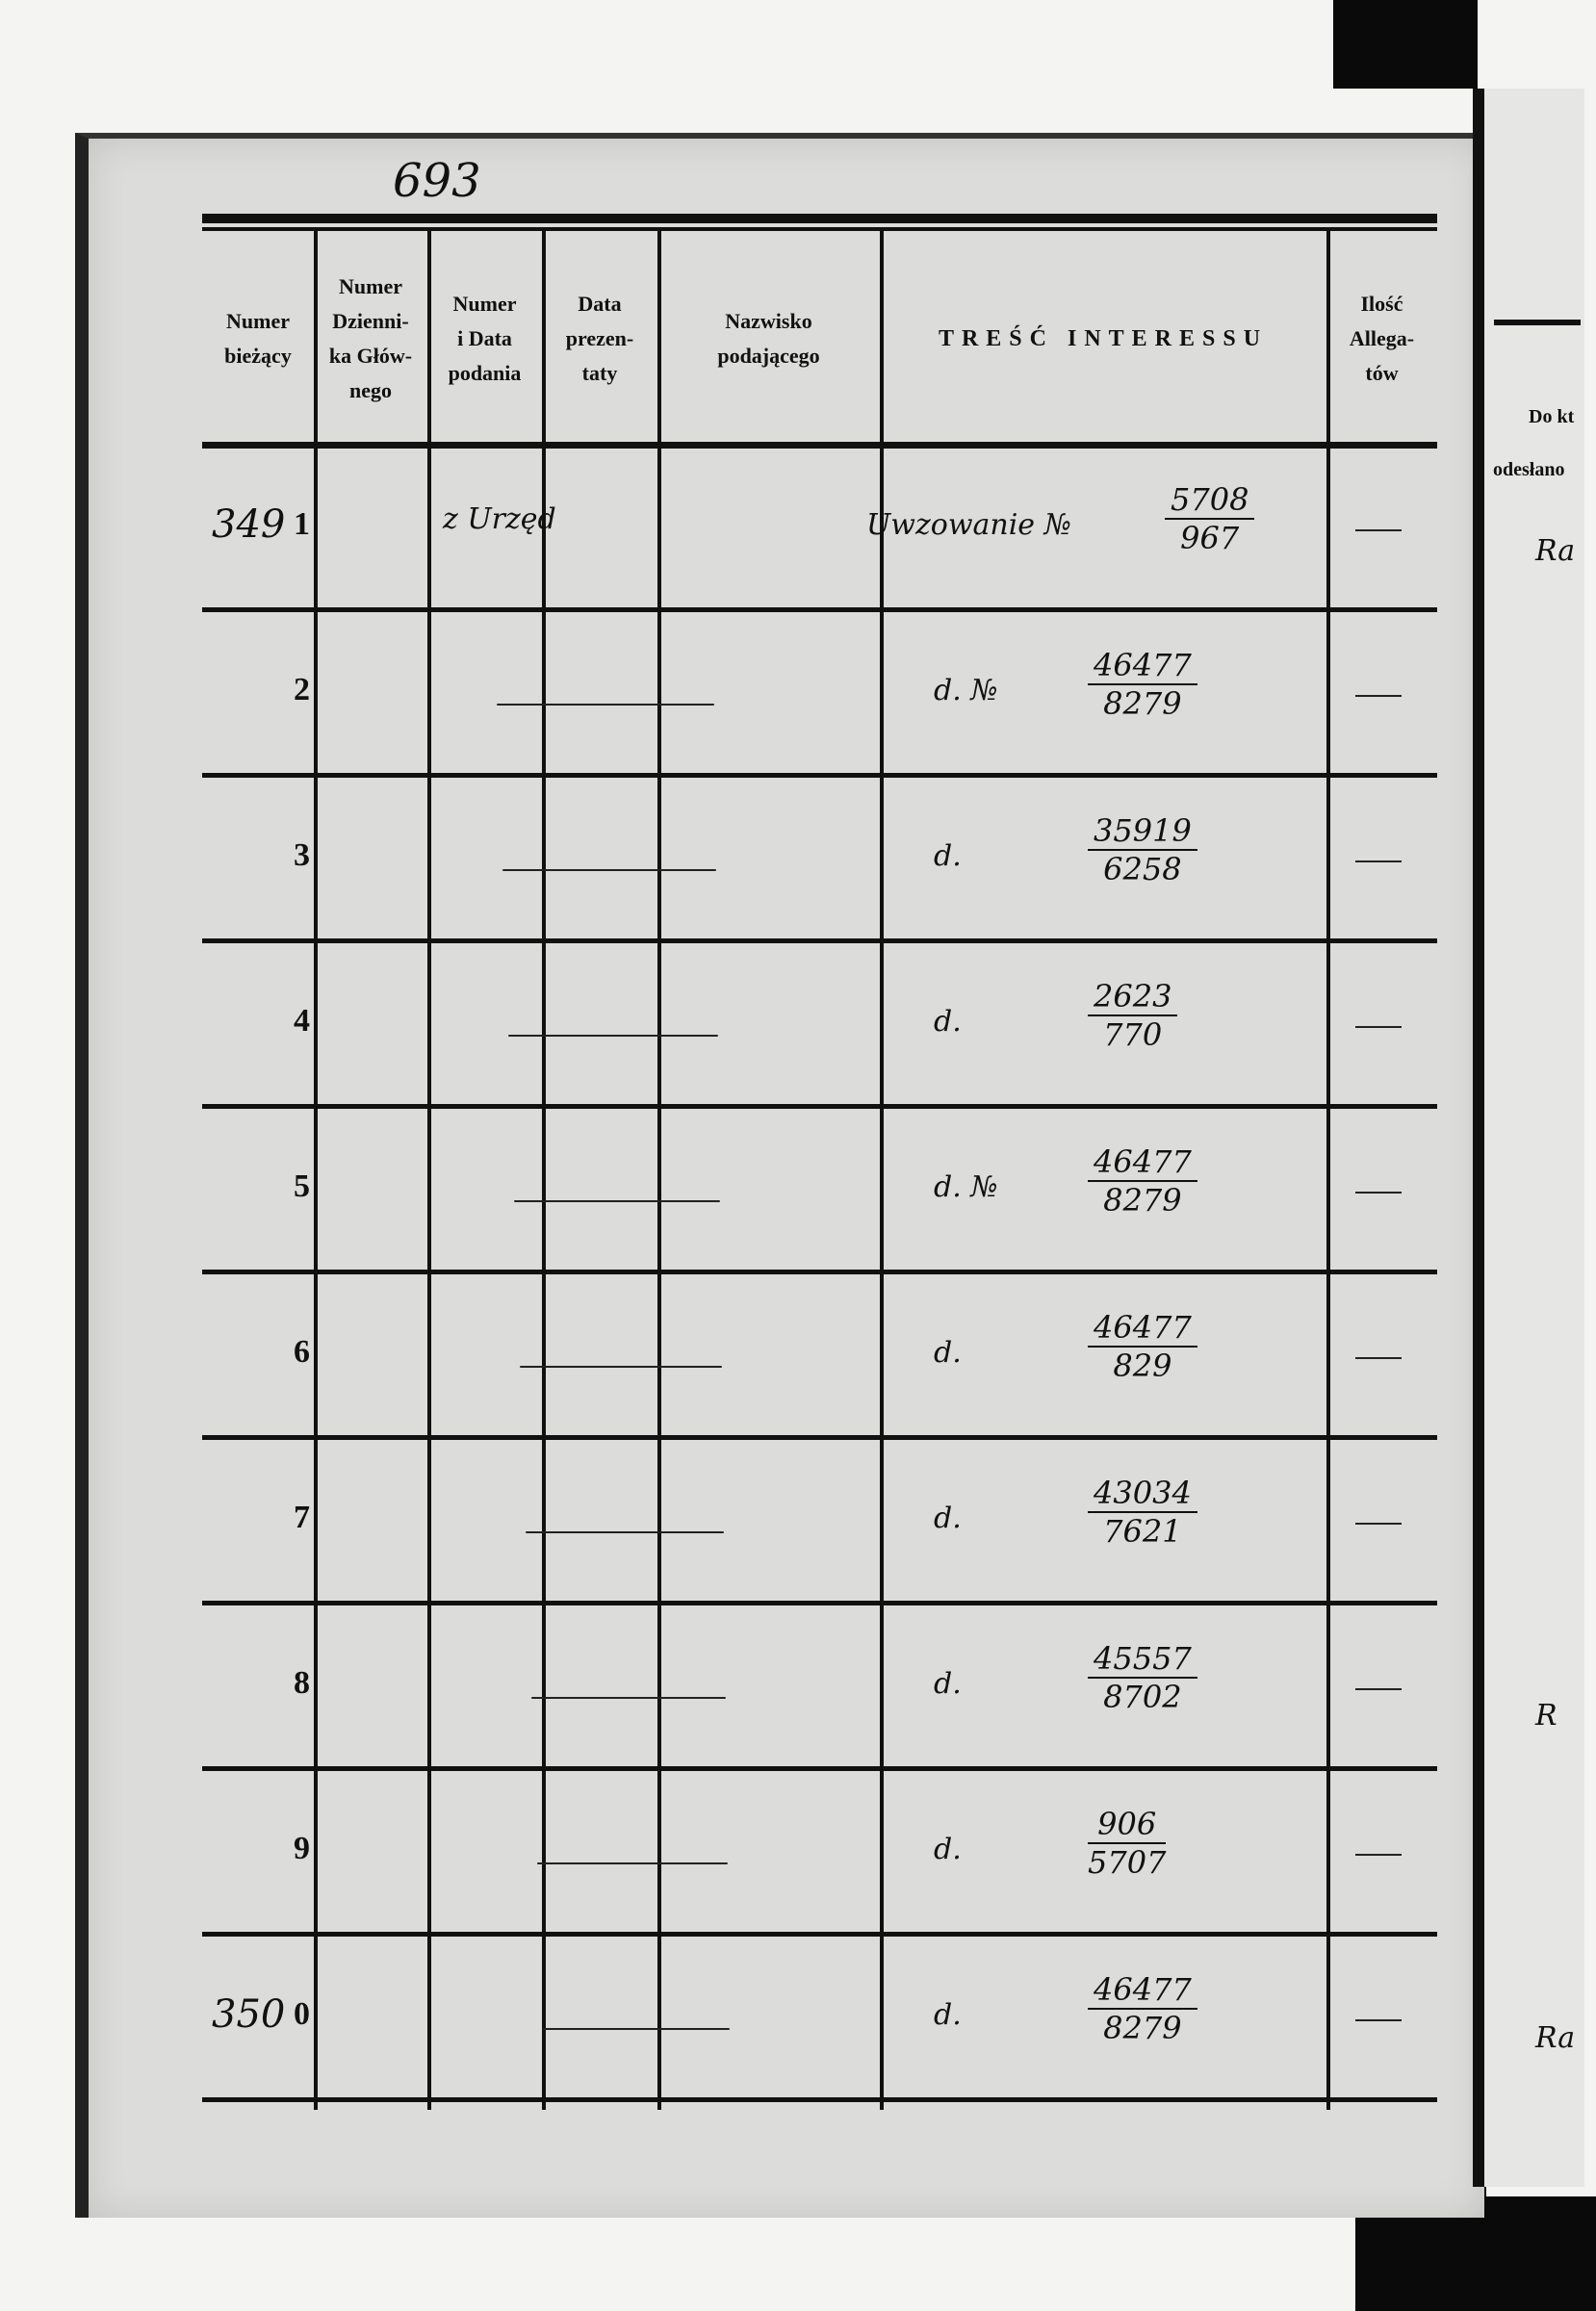 This screenshot has height=2311, width=1596. What do you see at coordinates (599, 373) in the screenshot?
I see `header-text: taty` at bounding box center [599, 373].